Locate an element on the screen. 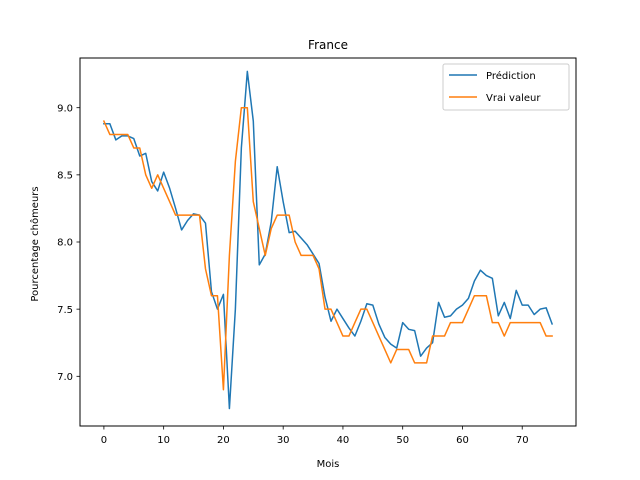 The height and width of the screenshot is (480, 640). legend-entry-label: Vrai valeur is located at coordinates (513, 98).